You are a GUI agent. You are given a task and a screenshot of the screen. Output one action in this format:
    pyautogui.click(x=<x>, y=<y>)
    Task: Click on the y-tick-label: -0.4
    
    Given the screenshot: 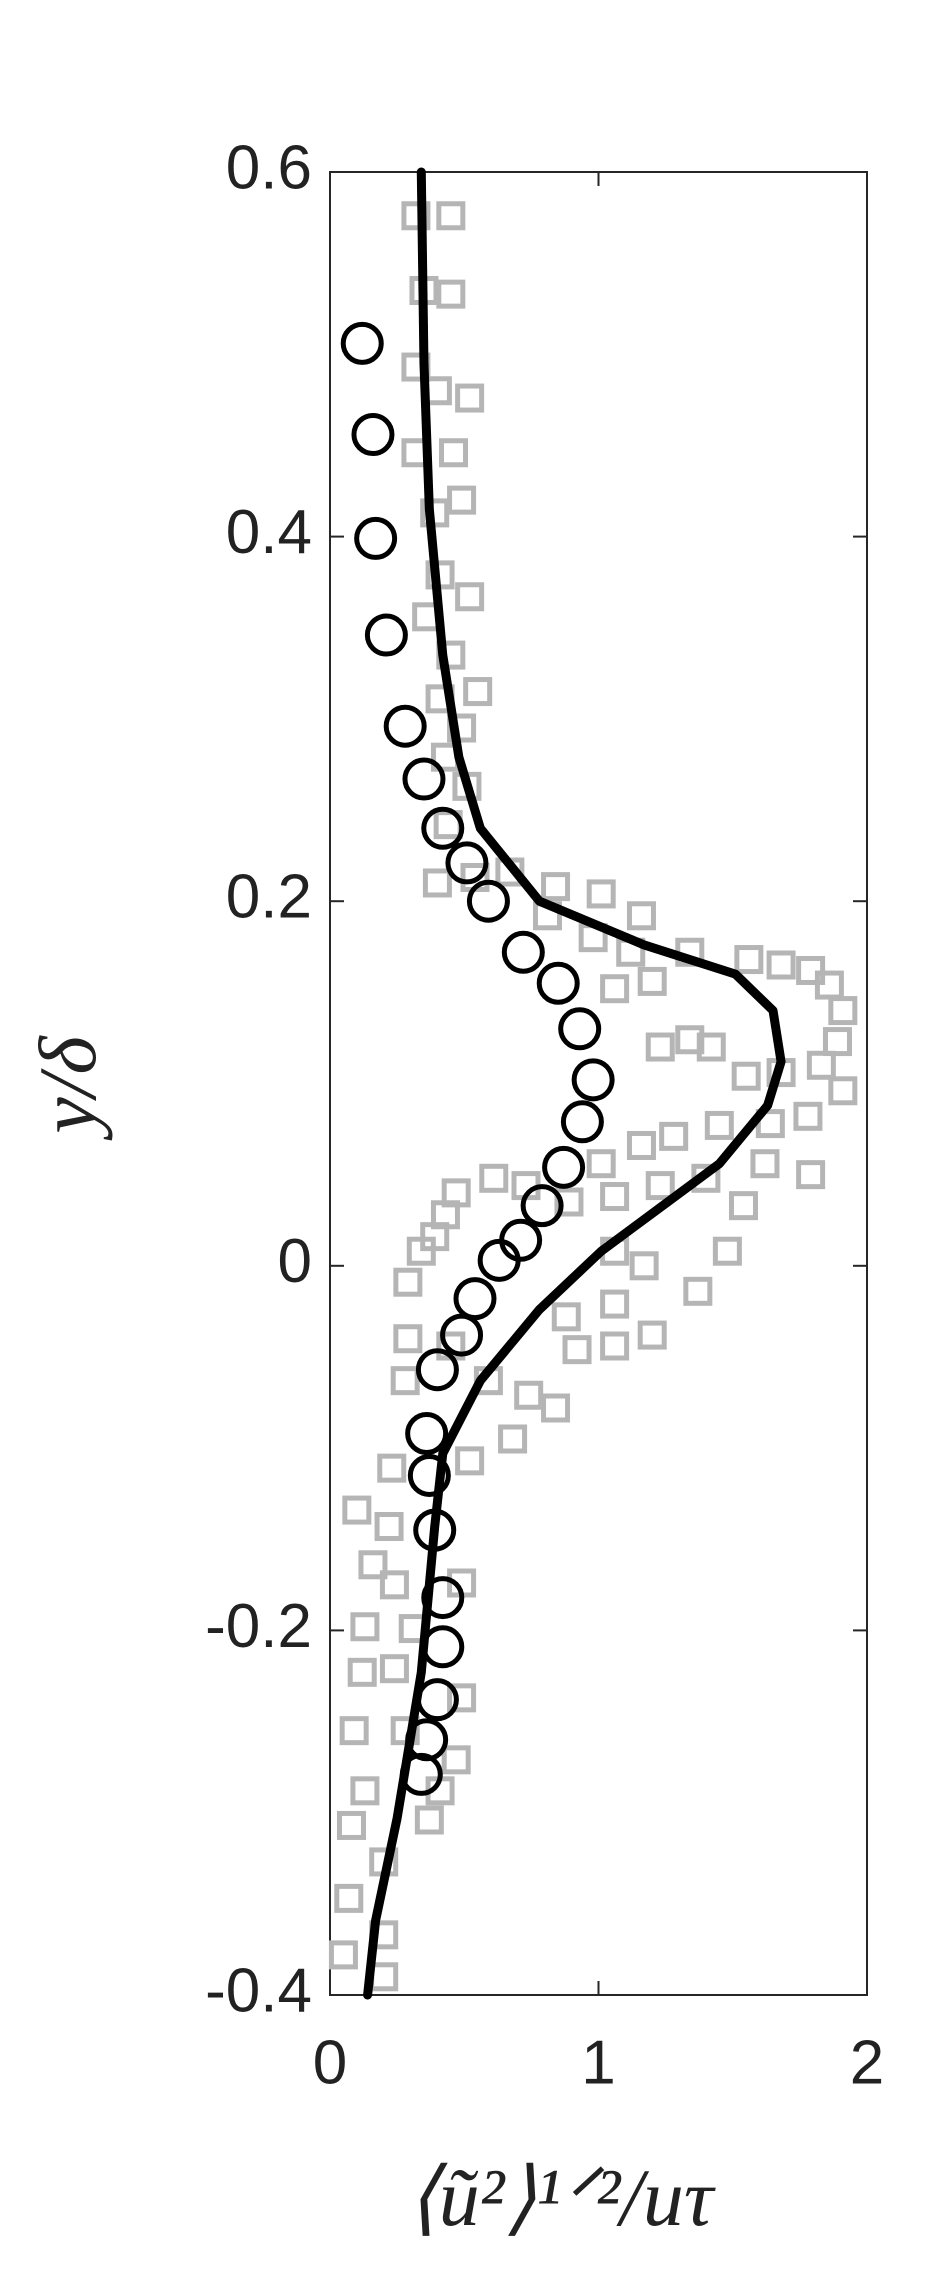 What is the action you would take?
    pyautogui.click(x=258, y=1990)
    